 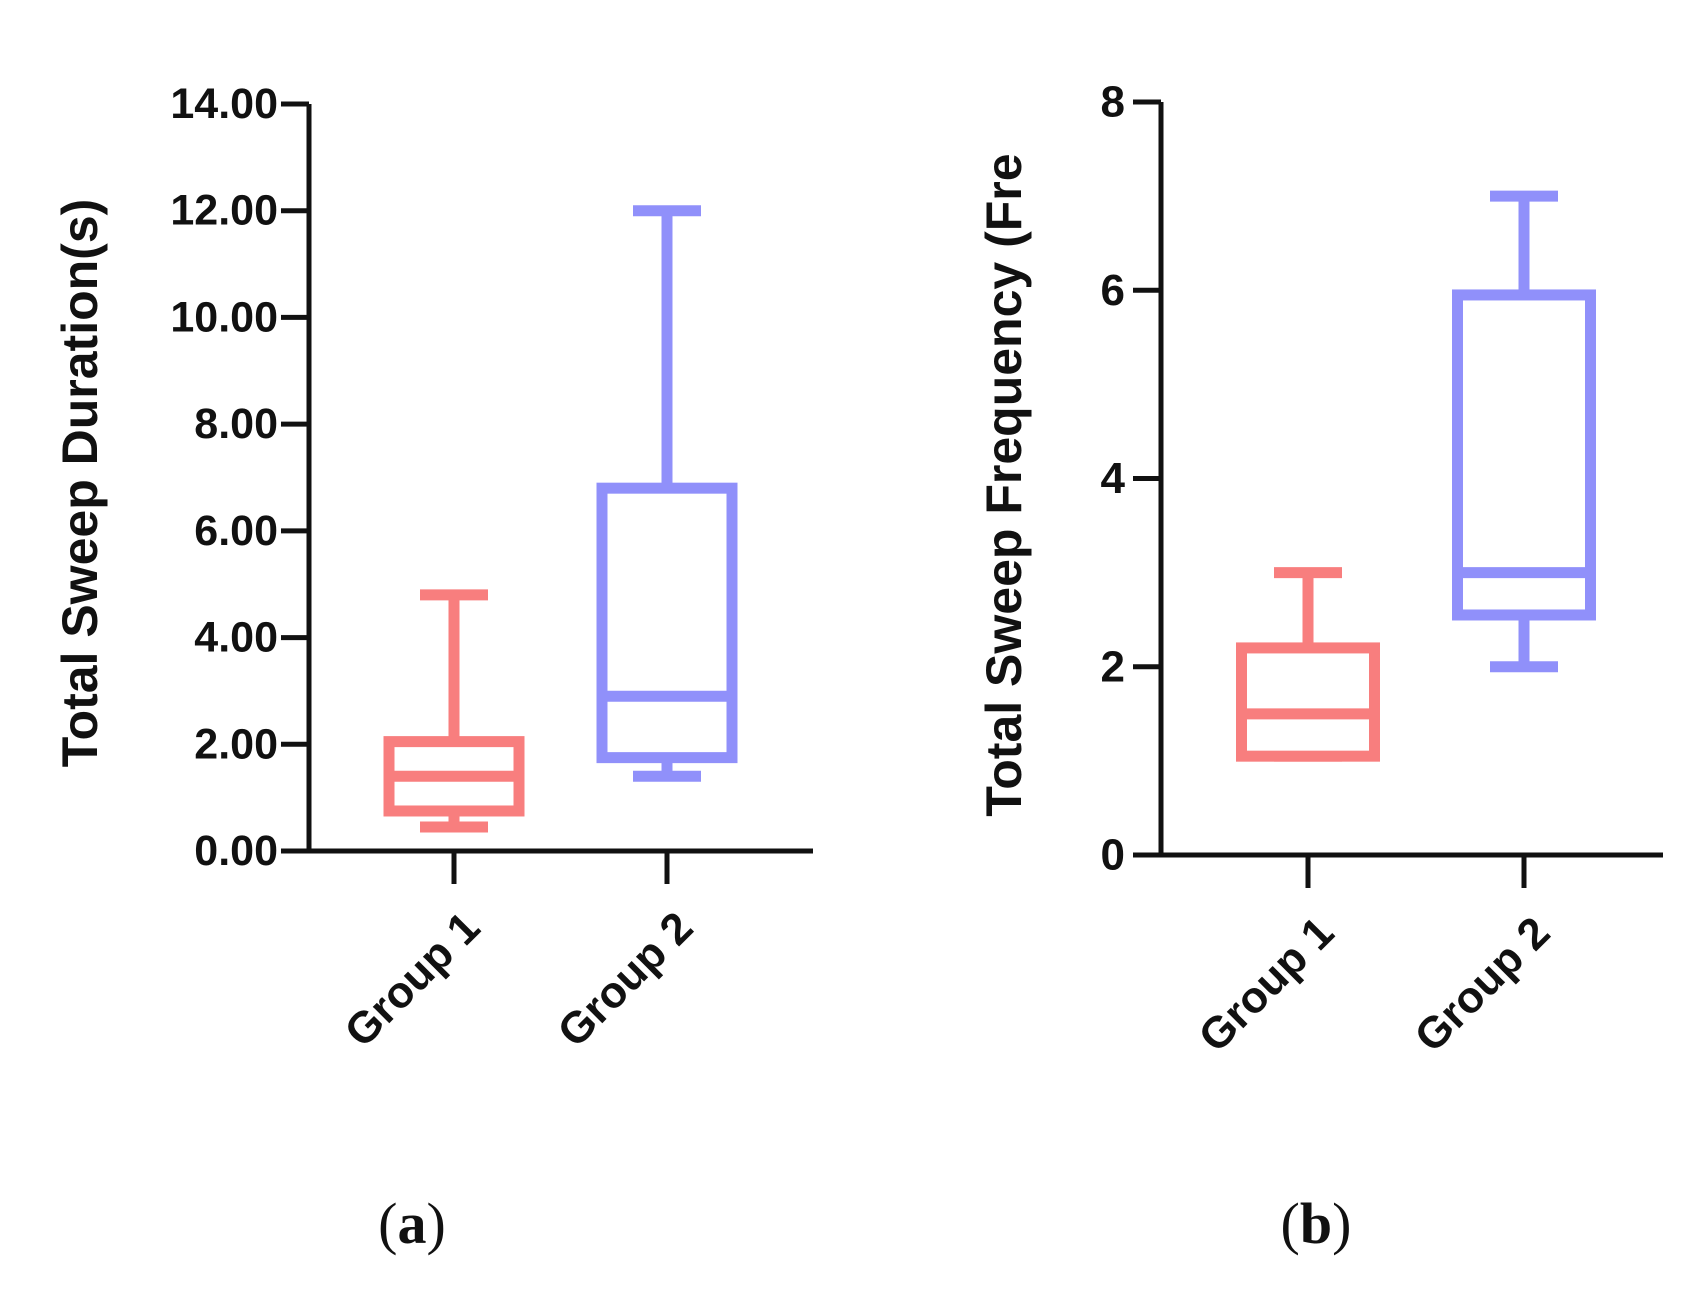 I want to click on y-tick-label: 0, so click(x=1113, y=855).